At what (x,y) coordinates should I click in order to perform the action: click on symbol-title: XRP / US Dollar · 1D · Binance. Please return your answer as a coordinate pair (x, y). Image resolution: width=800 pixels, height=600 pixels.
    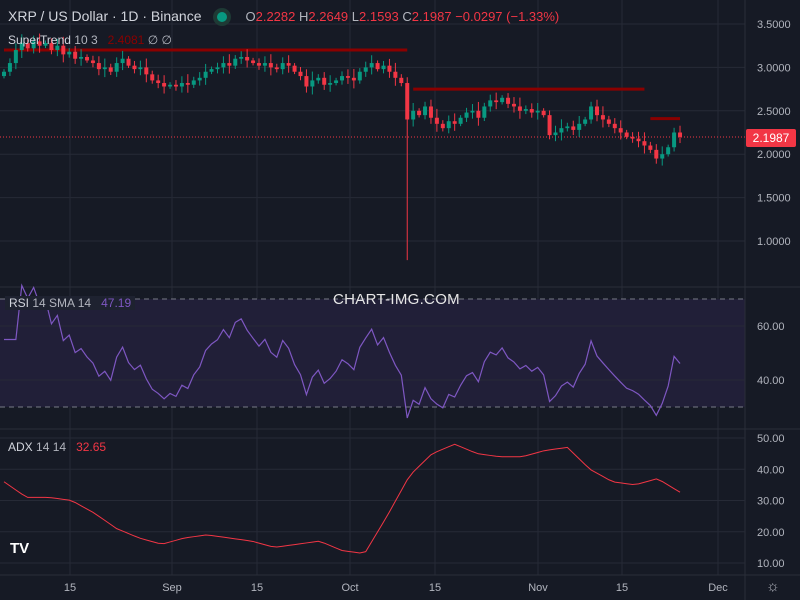
    Looking at the image, I should click on (105, 16).